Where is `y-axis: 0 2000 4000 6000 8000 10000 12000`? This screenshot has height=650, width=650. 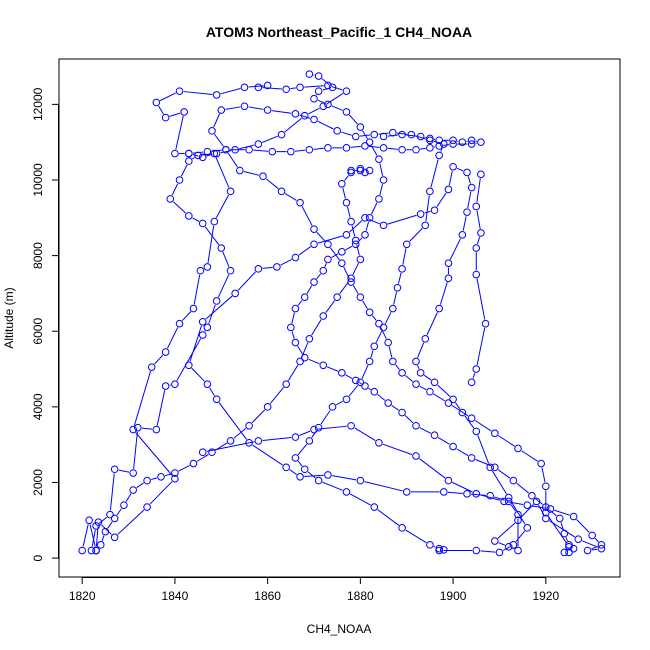 y-axis: 0 2000 4000 6000 8000 10000 12000 is located at coordinates (45, 324).